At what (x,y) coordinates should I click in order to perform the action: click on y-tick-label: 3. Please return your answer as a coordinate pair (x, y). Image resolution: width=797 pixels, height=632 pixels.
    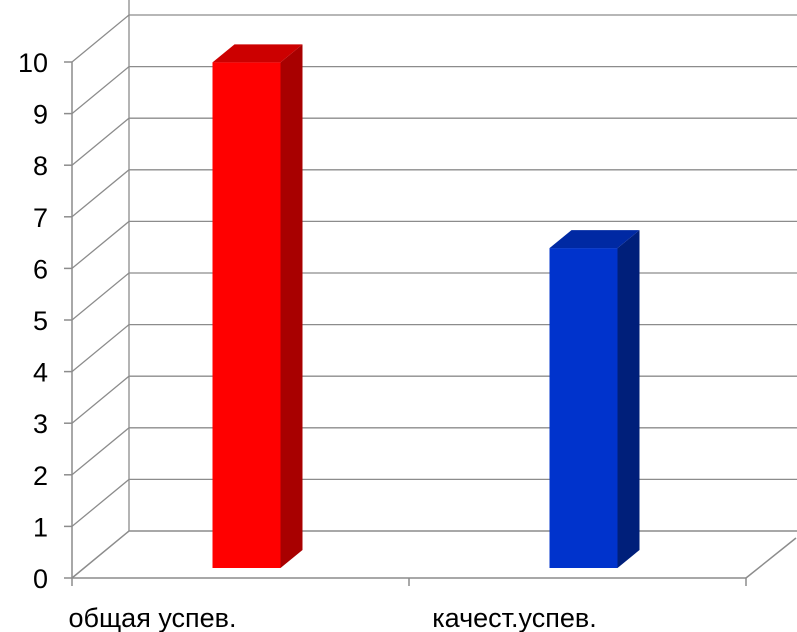
    Looking at the image, I should click on (40, 424).